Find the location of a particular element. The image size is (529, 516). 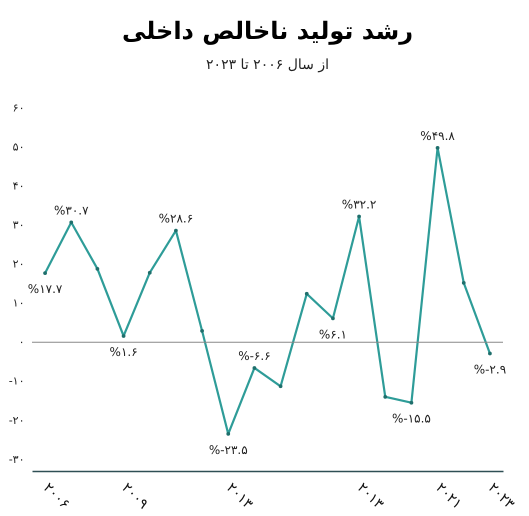

y-tick-label: ۲۰ is located at coordinates (18, 264).